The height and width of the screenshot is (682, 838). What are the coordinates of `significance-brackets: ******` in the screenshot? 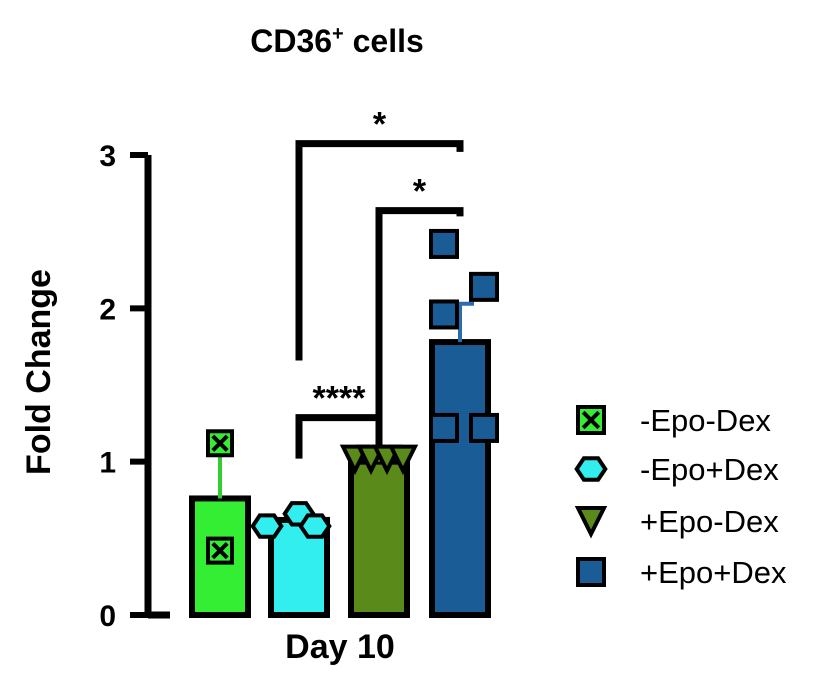 It's located at (379, 282).